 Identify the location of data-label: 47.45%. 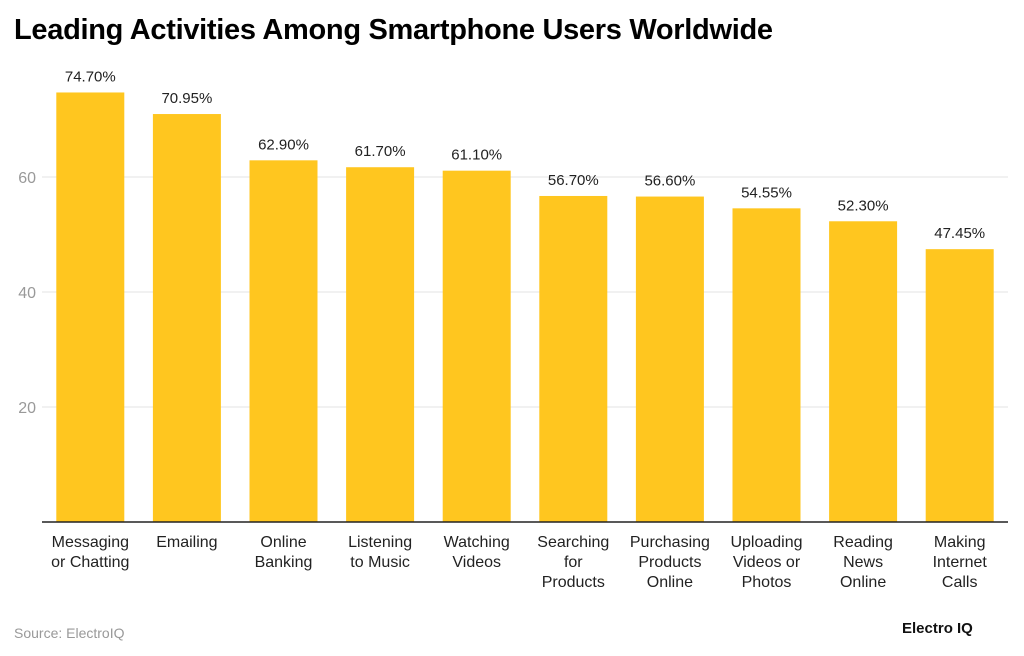
(959, 233).